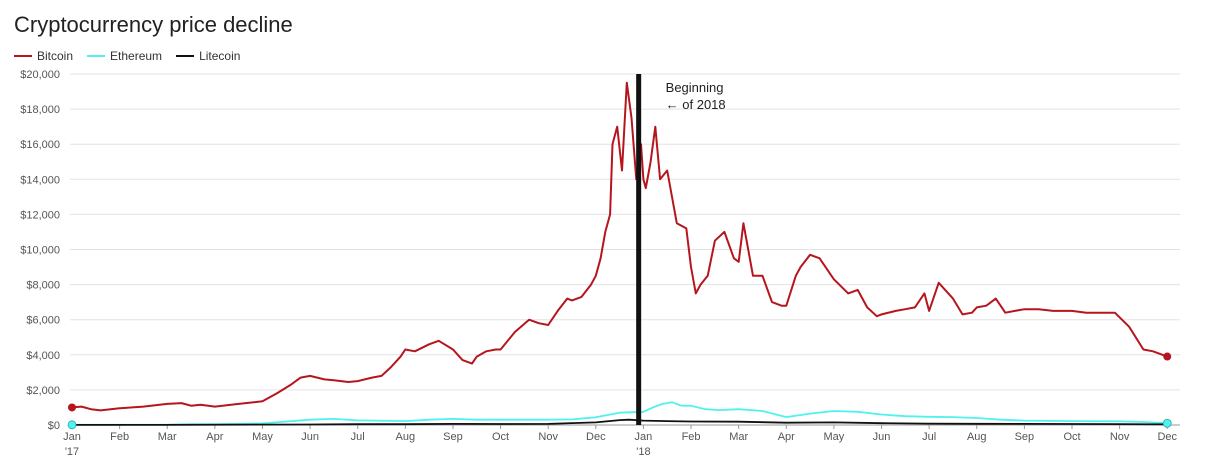 Image resolution: width=1208 pixels, height=465 pixels. What do you see at coordinates (40, 145) in the screenshot?
I see `y-tick-label: $16,000` at bounding box center [40, 145].